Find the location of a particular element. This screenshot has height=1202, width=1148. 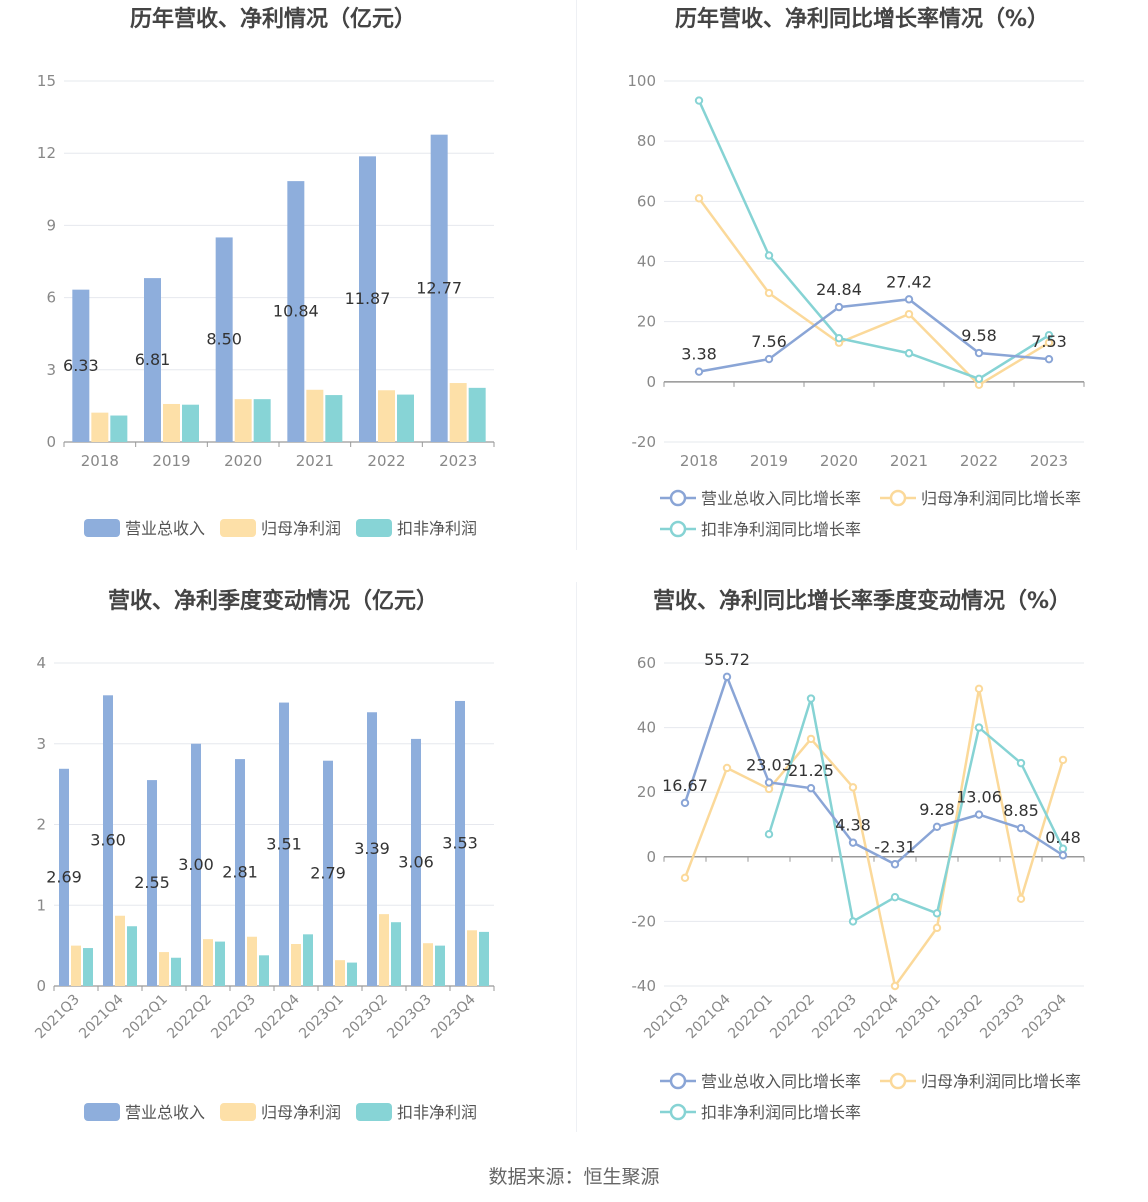

x-tick-label: 2021 is located at coordinates (315, 461).